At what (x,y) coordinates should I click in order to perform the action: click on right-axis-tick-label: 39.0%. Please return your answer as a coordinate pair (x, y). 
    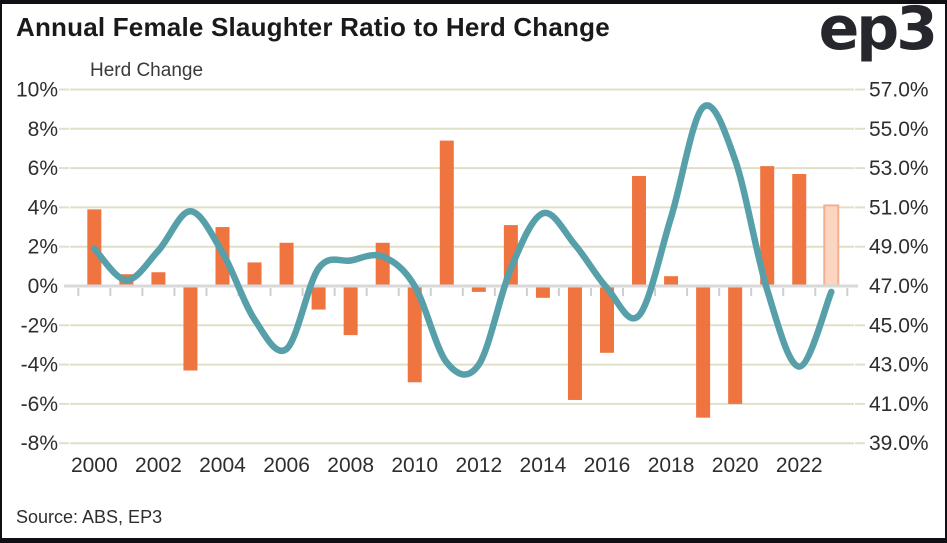
    Looking at the image, I should click on (899, 443).